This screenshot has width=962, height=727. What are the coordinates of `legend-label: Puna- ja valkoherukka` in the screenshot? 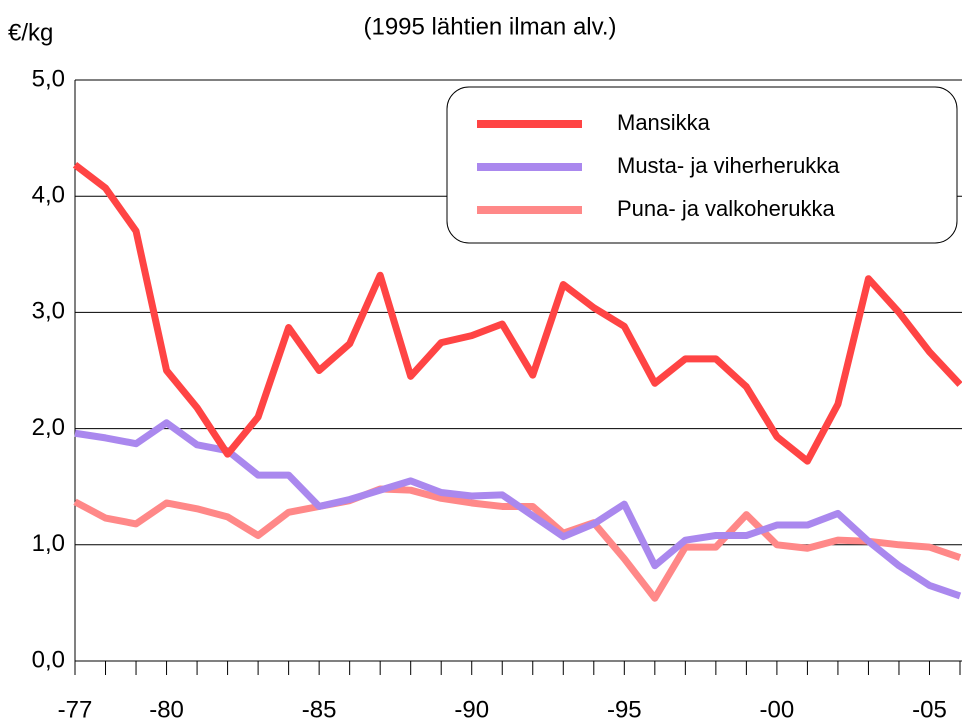 It's located at (726, 208).